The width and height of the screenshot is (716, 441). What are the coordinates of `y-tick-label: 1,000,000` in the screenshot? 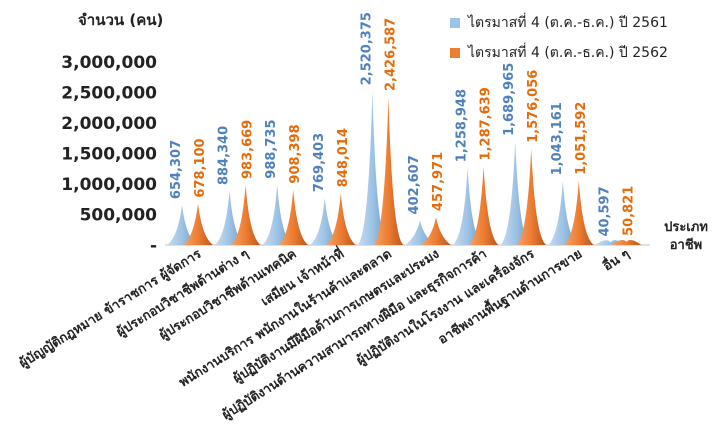 It's located at (109, 185).